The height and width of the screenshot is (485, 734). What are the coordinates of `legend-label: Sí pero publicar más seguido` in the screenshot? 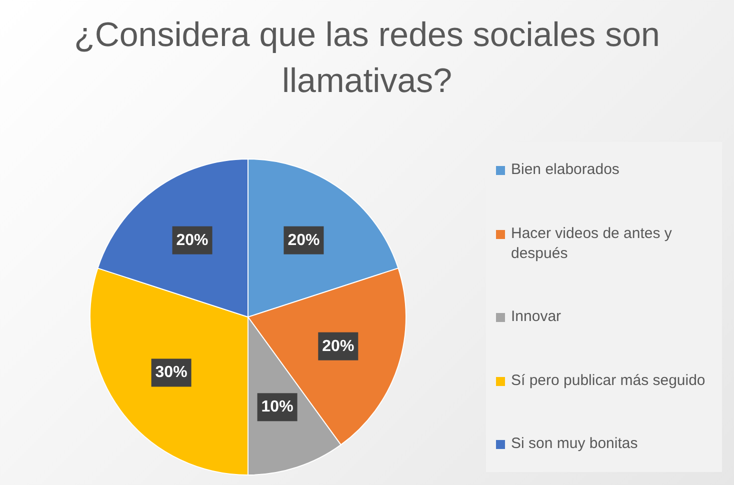 It's located at (608, 380).